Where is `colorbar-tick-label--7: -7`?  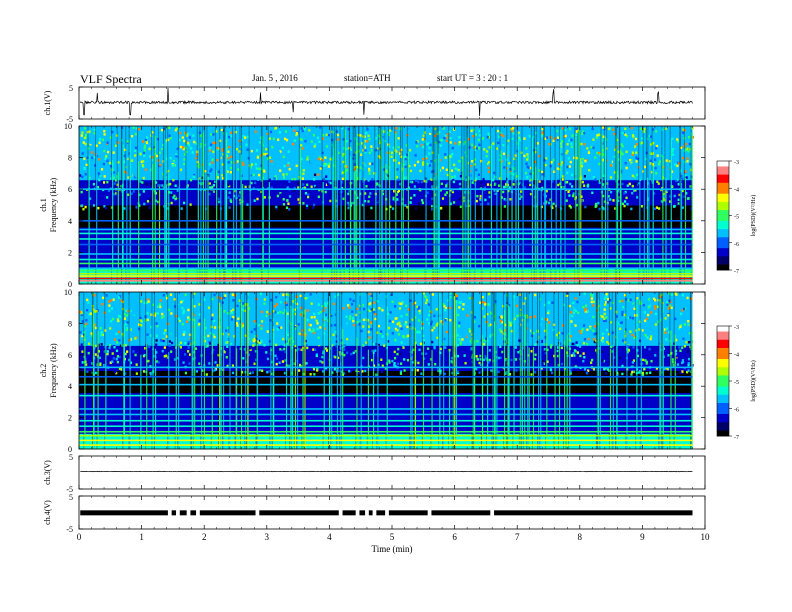 colorbar-tick-label--7: -7 is located at coordinates (736, 272).